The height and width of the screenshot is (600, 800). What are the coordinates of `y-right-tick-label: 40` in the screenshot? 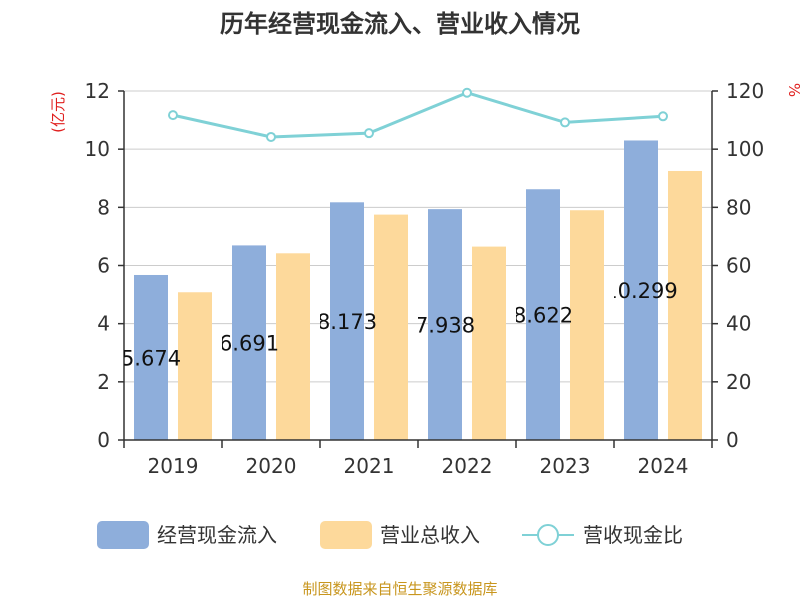 It's located at (738, 324).